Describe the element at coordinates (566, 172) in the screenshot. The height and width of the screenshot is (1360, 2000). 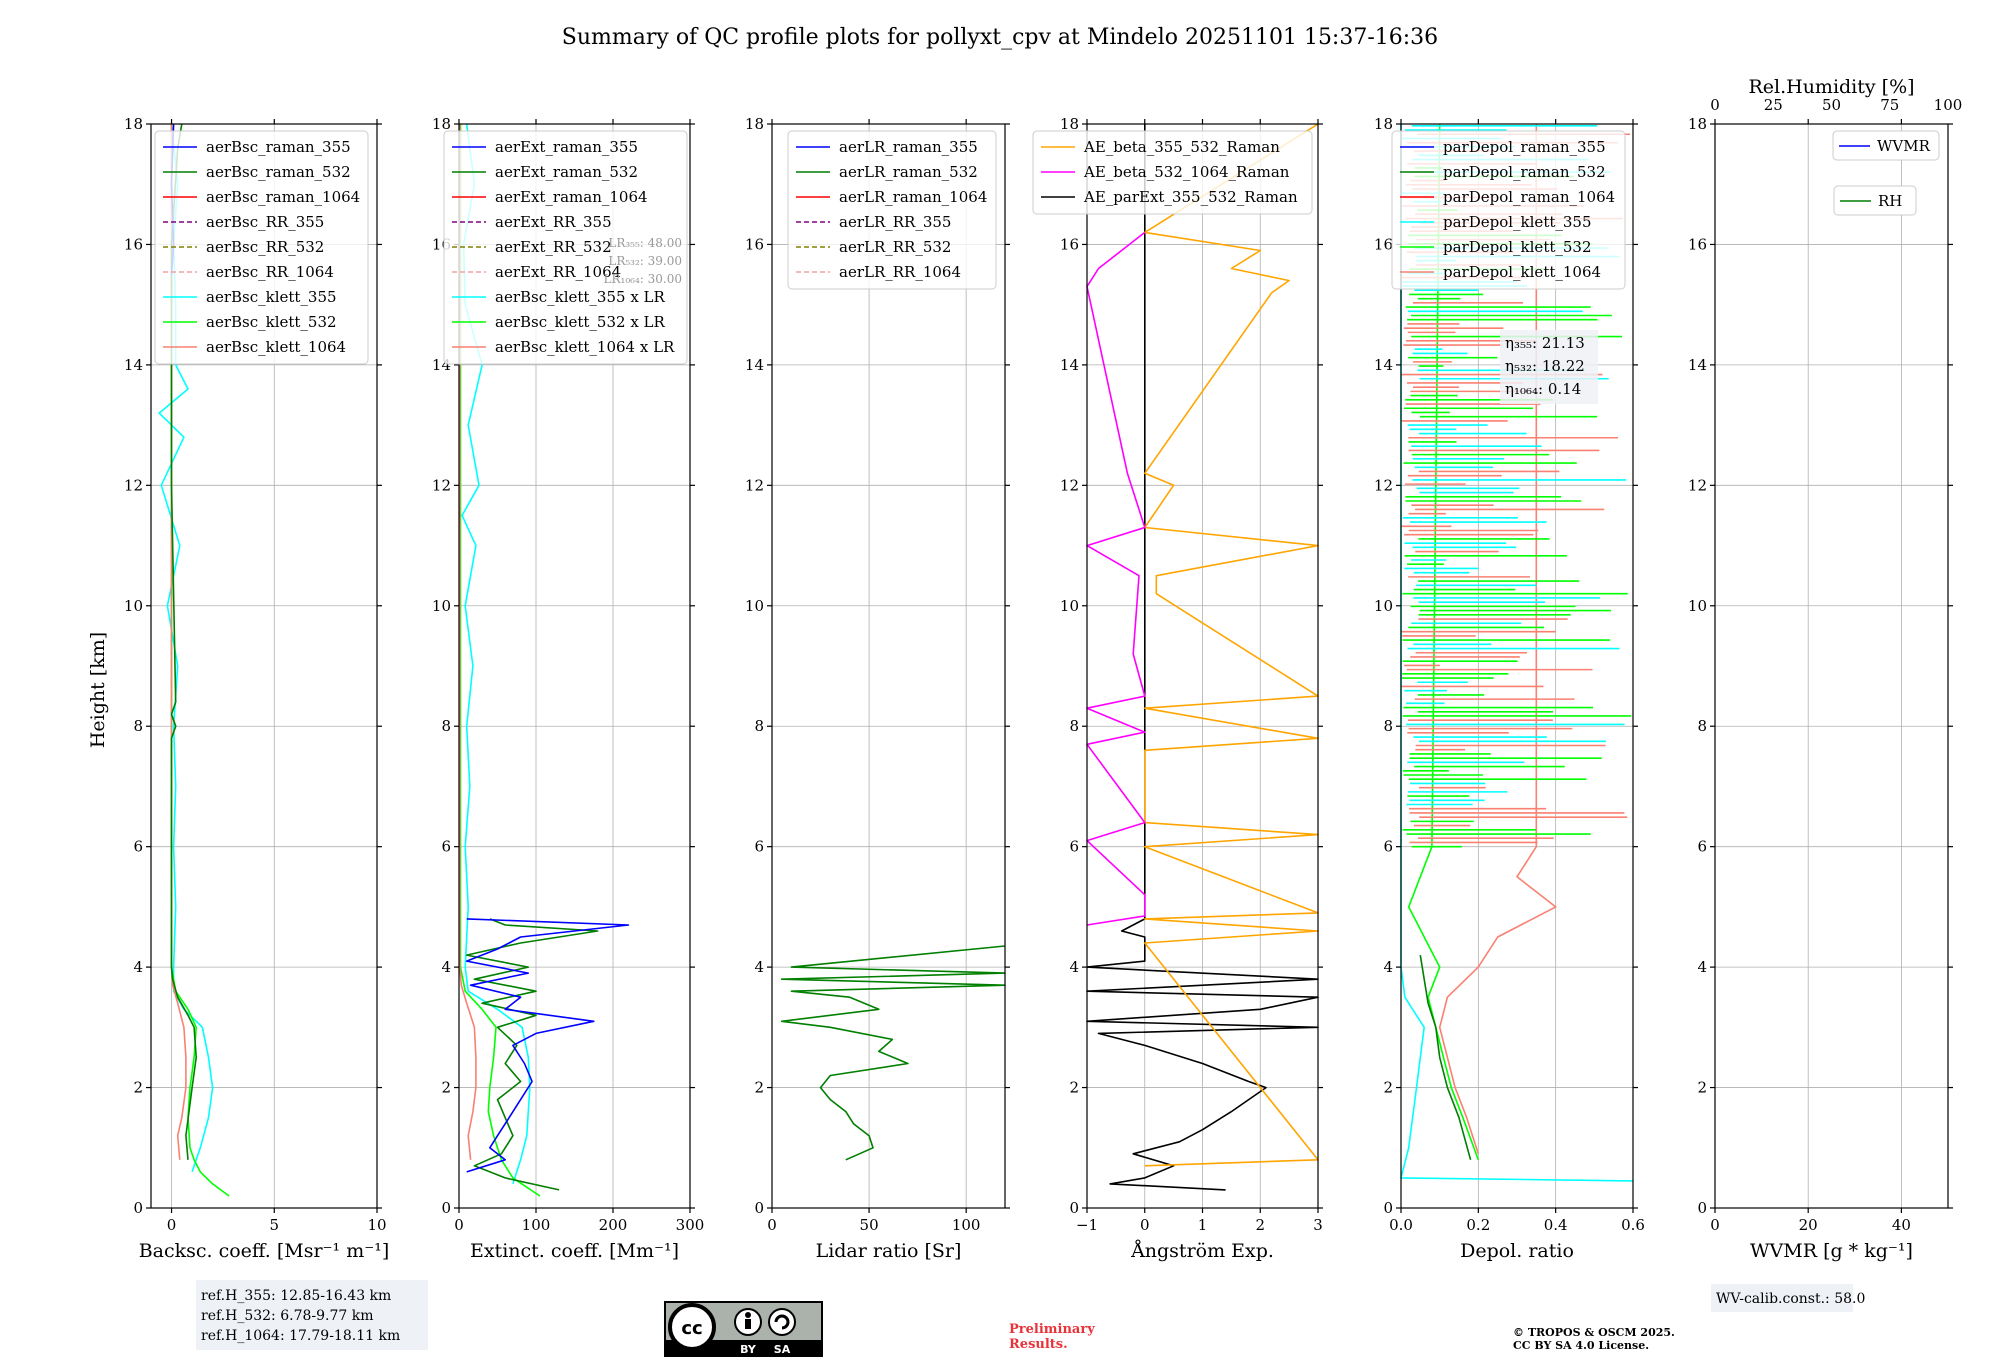
I see `legend-label-ext-1: aerExt_raman_532` at that location.